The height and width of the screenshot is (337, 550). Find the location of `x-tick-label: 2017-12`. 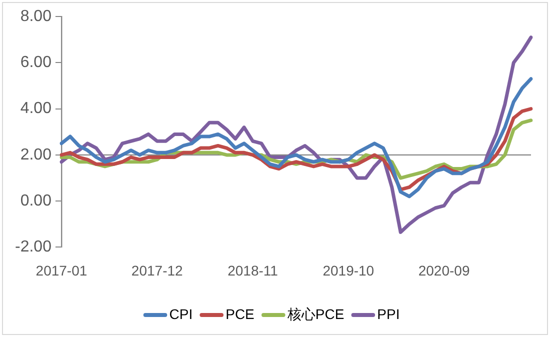

x-tick-label: 2017-12 is located at coordinates (157, 270).